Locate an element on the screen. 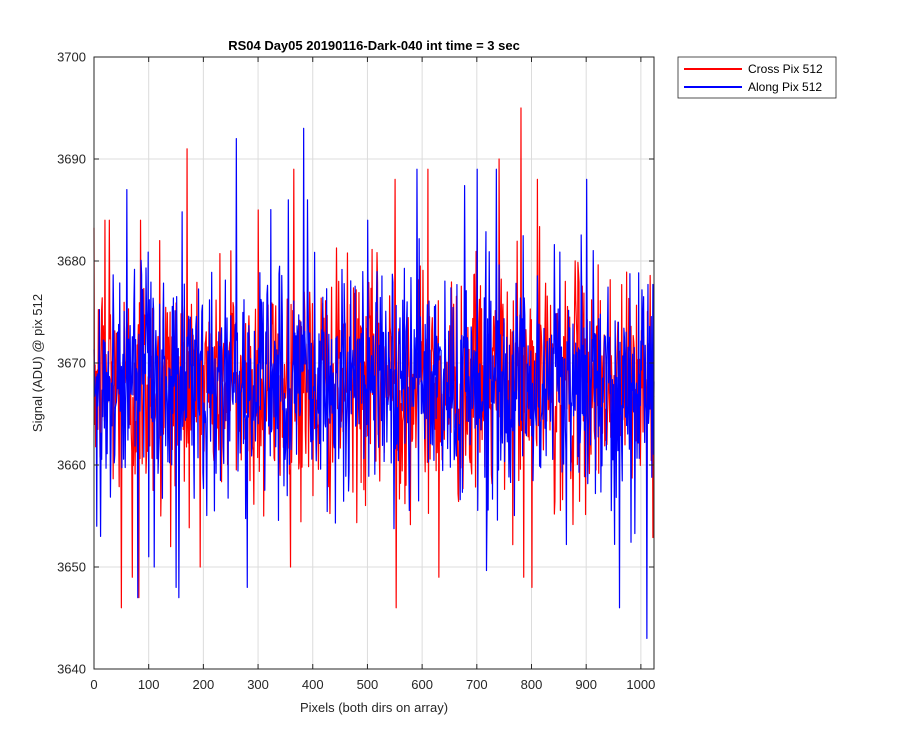  y-tick-label: 3680 is located at coordinates (71, 261).